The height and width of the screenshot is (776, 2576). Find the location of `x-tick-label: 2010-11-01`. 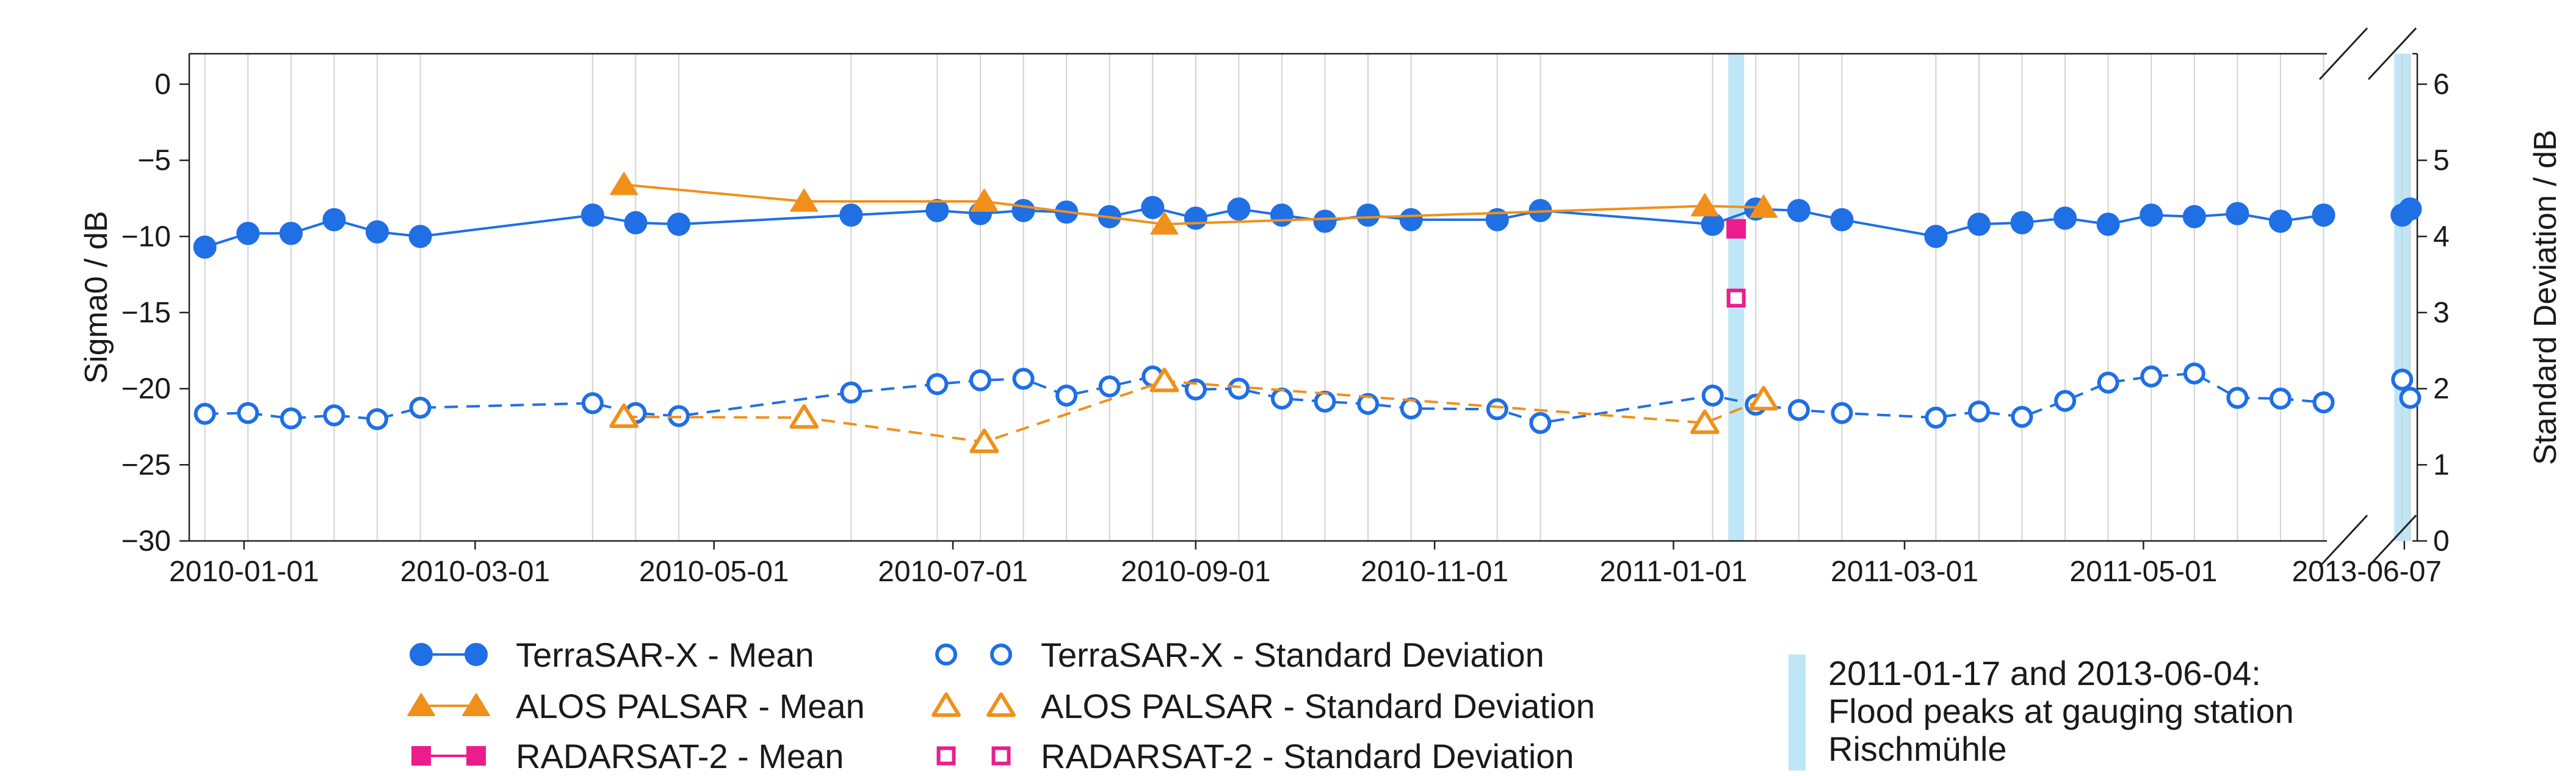

x-tick-label: 2010-11-01 is located at coordinates (1434, 572).